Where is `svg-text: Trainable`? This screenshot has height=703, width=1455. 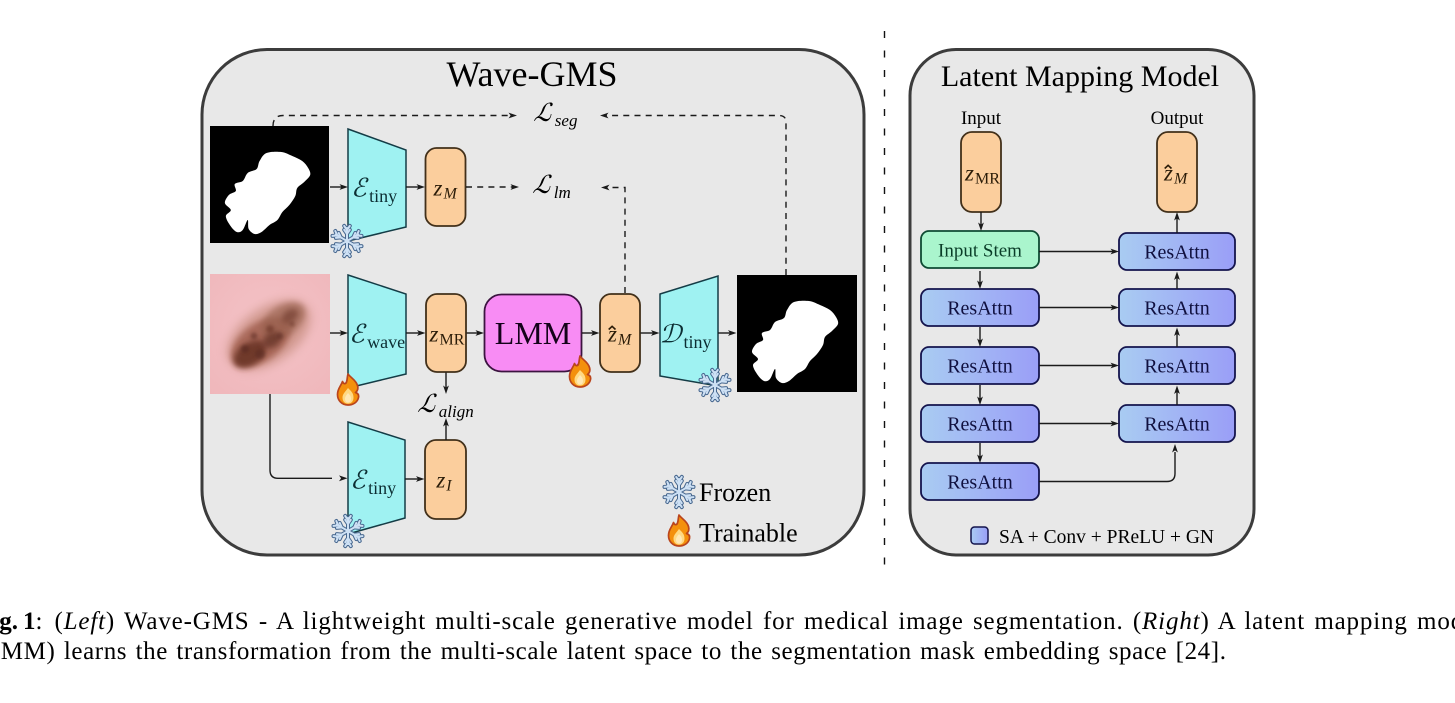 svg-text: Trainable is located at coordinates (748, 533).